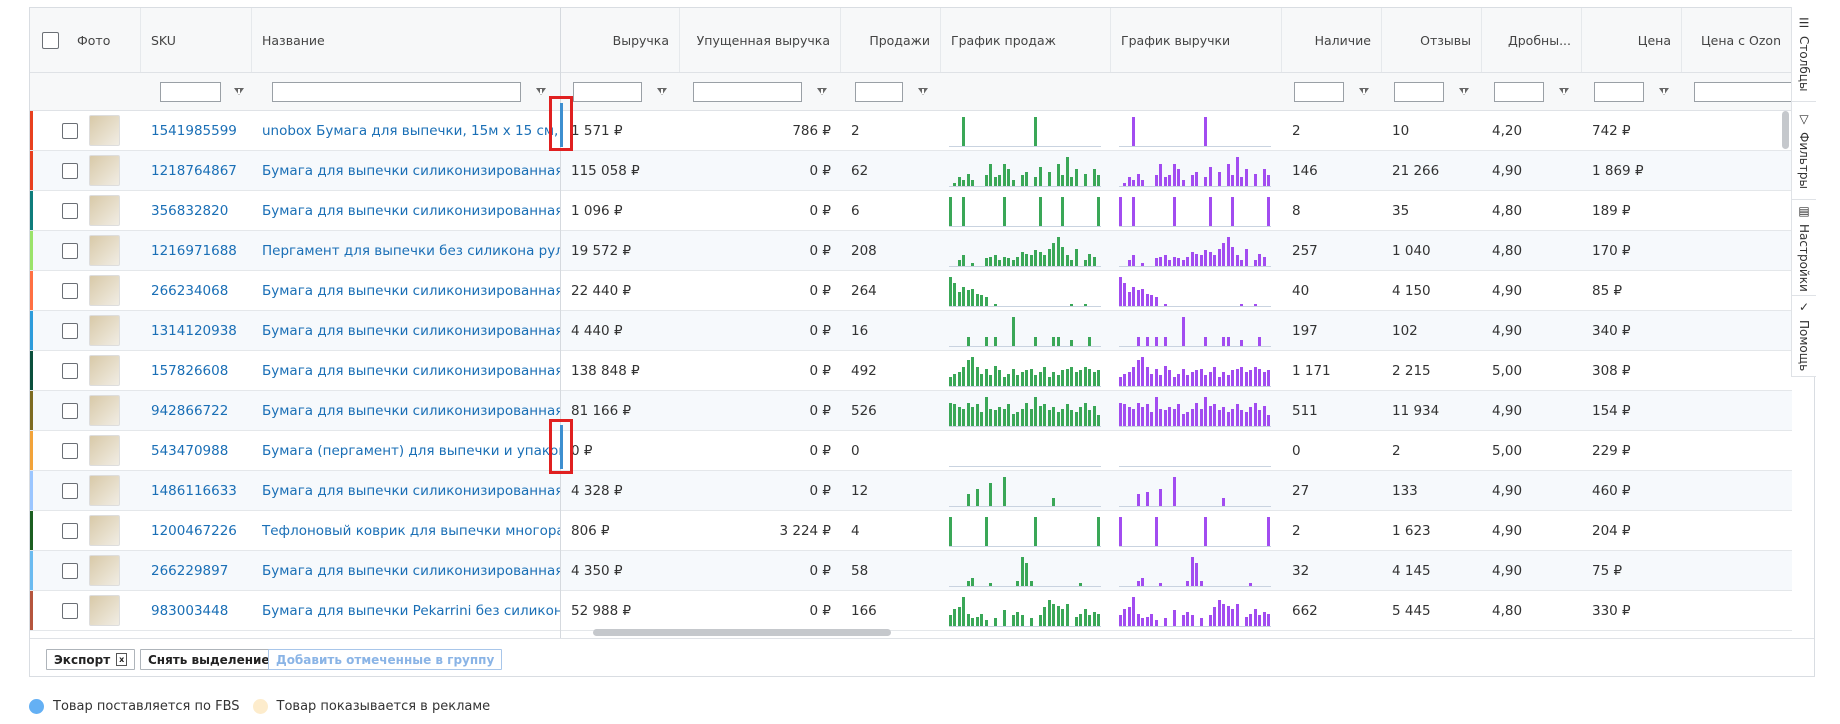  I want to click on filter-sku-funnel-icon, so click(239, 91).